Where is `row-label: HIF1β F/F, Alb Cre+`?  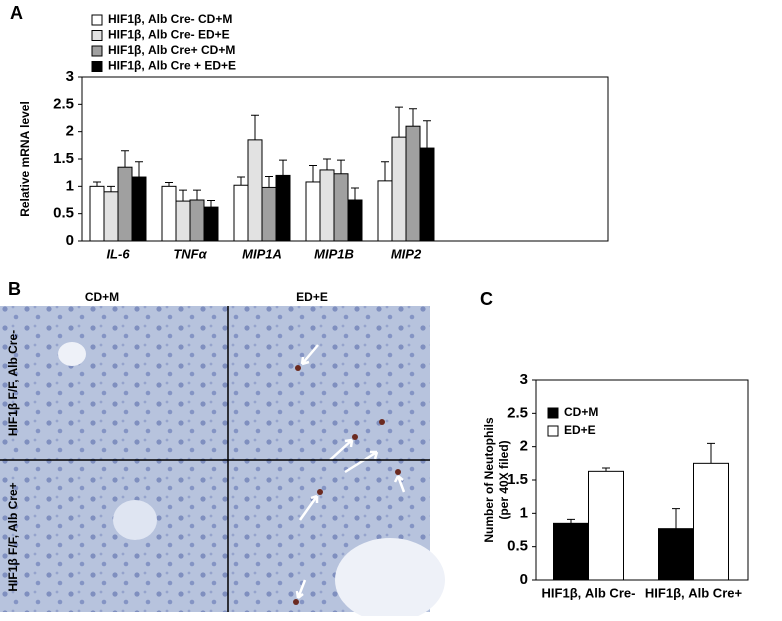
row-label: HIF1β F/F, Alb Cre+ is located at coordinates (13, 536).